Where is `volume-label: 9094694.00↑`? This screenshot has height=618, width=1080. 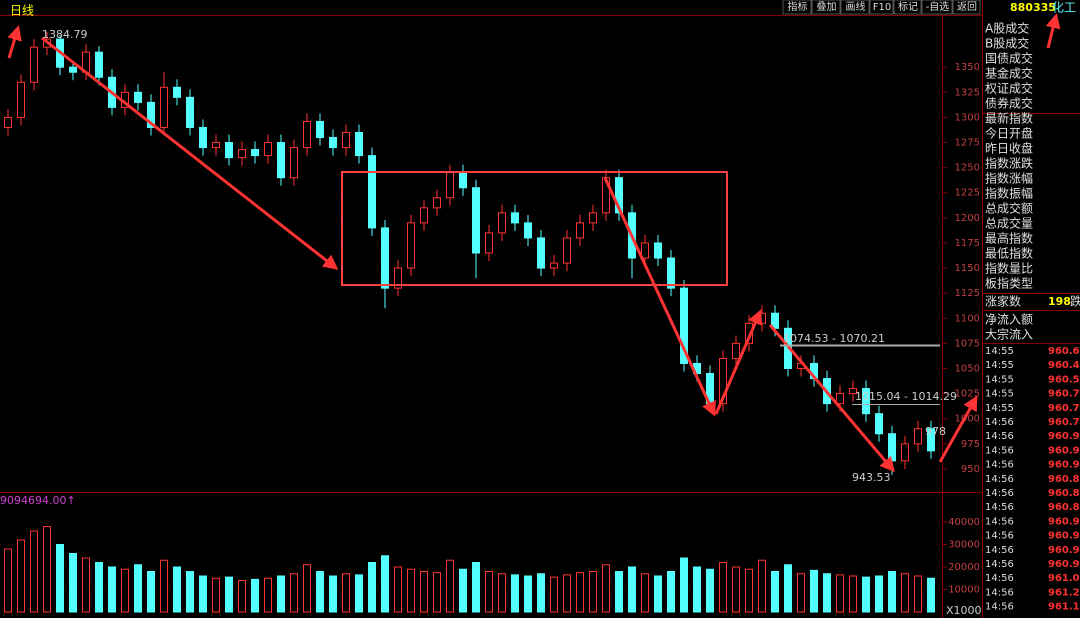
volume-label: 9094694.00↑ is located at coordinates (38, 500).